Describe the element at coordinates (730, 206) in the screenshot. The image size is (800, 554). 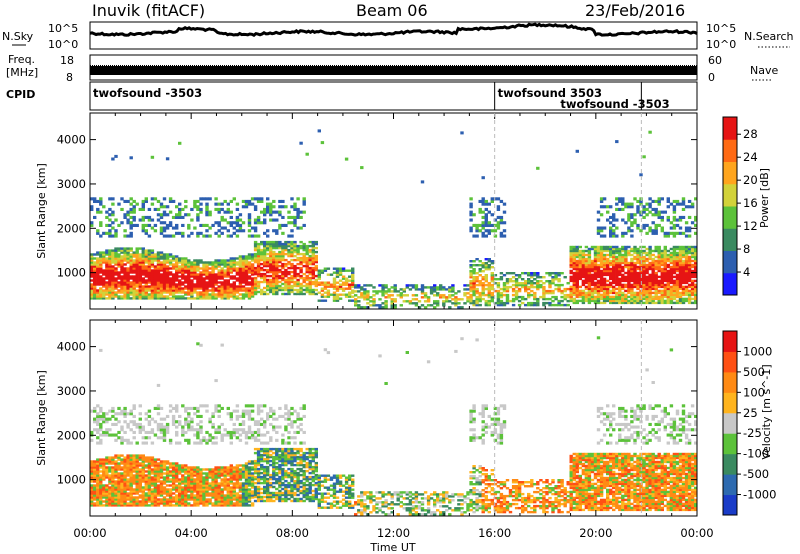
I see `power-colorbar-frame` at that location.